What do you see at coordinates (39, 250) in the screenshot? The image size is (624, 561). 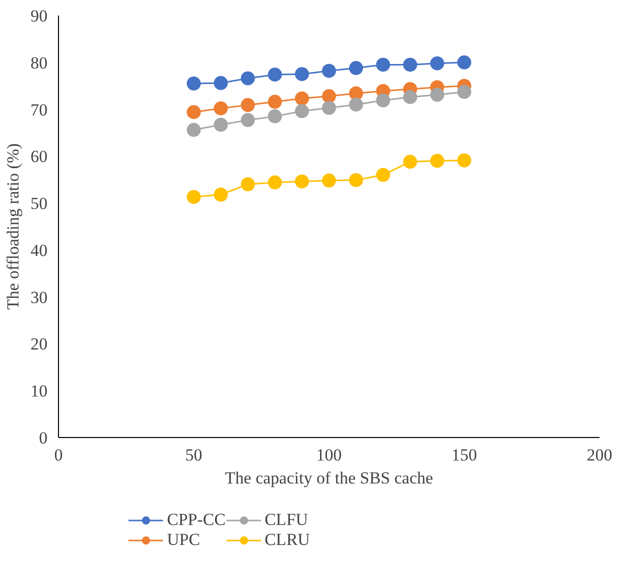 I see `y-tick-label: 40` at bounding box center [39, 250].